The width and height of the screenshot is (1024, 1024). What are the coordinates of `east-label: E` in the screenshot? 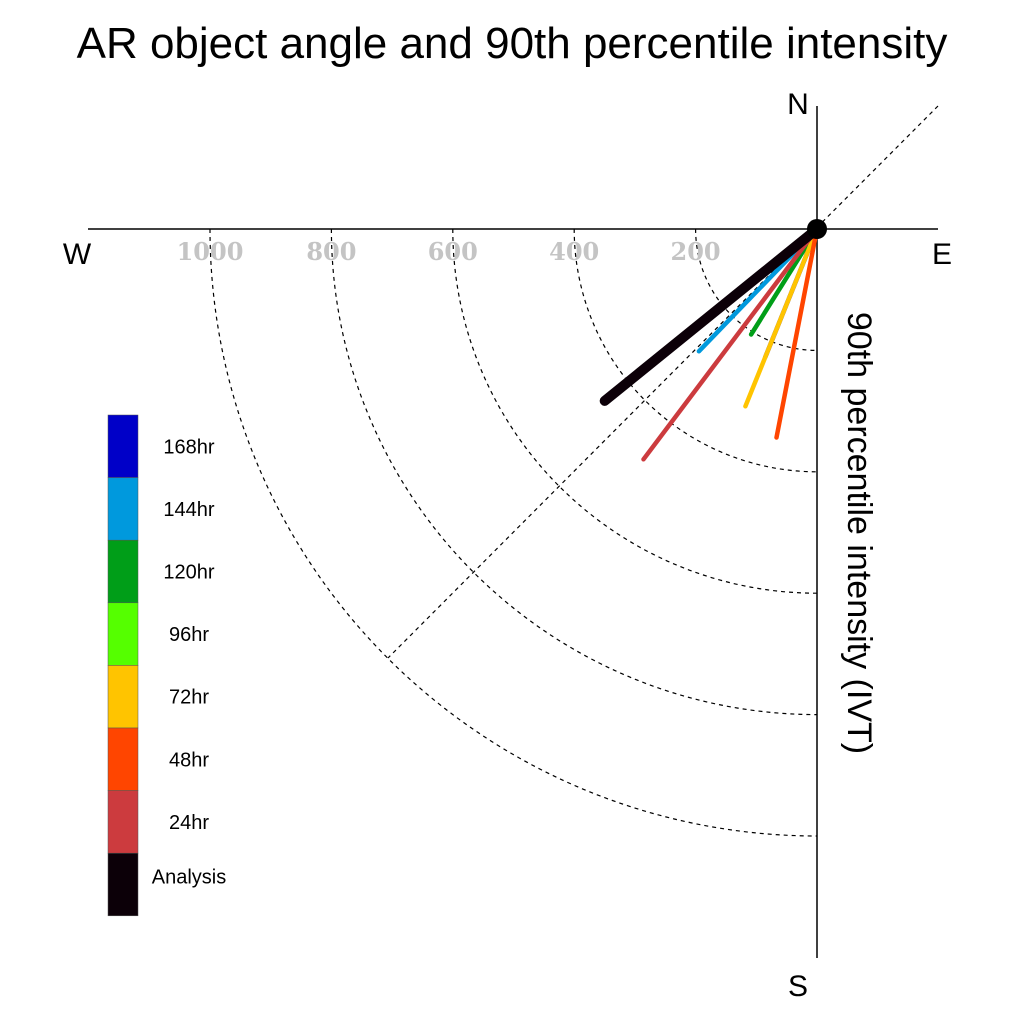 It's located at (942, 254).